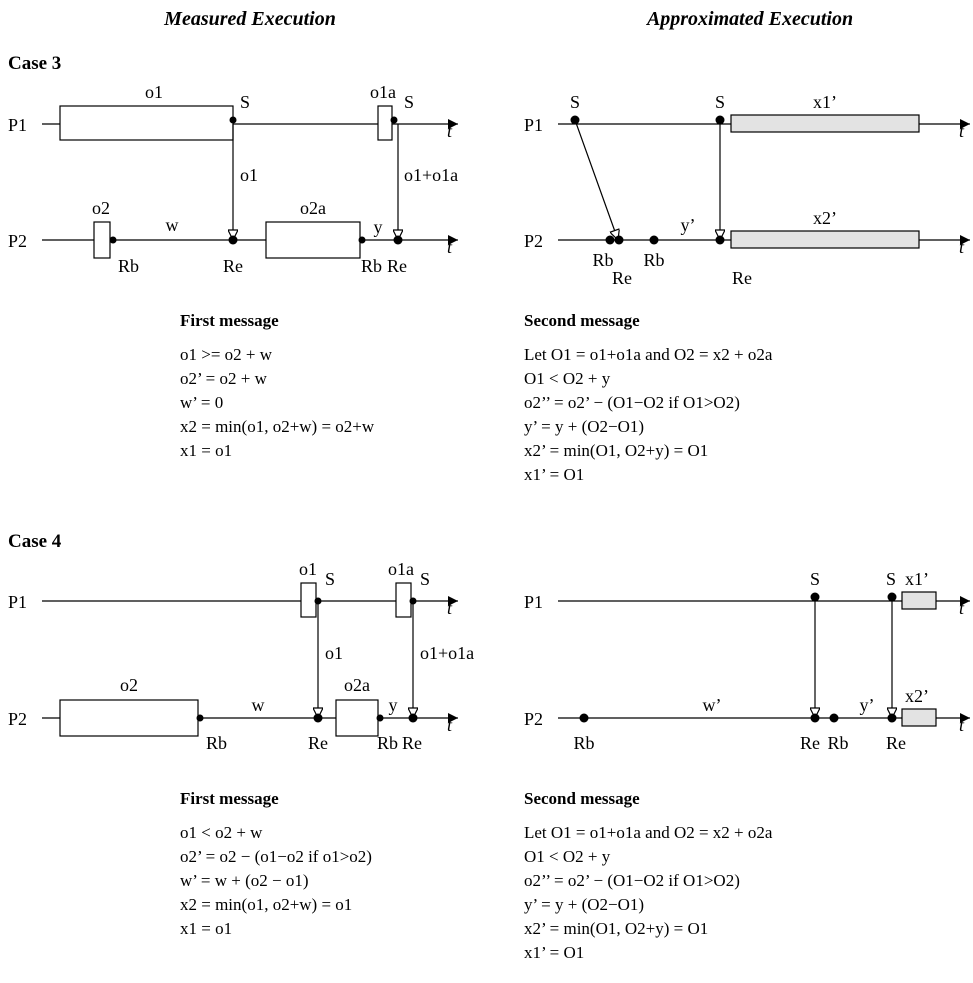 Image resolution: width=973 pixels, height=983 pixels. Describe the element at coordinates (413, 601) in the screenshot. I see `c4m-send2-dot` at that location.